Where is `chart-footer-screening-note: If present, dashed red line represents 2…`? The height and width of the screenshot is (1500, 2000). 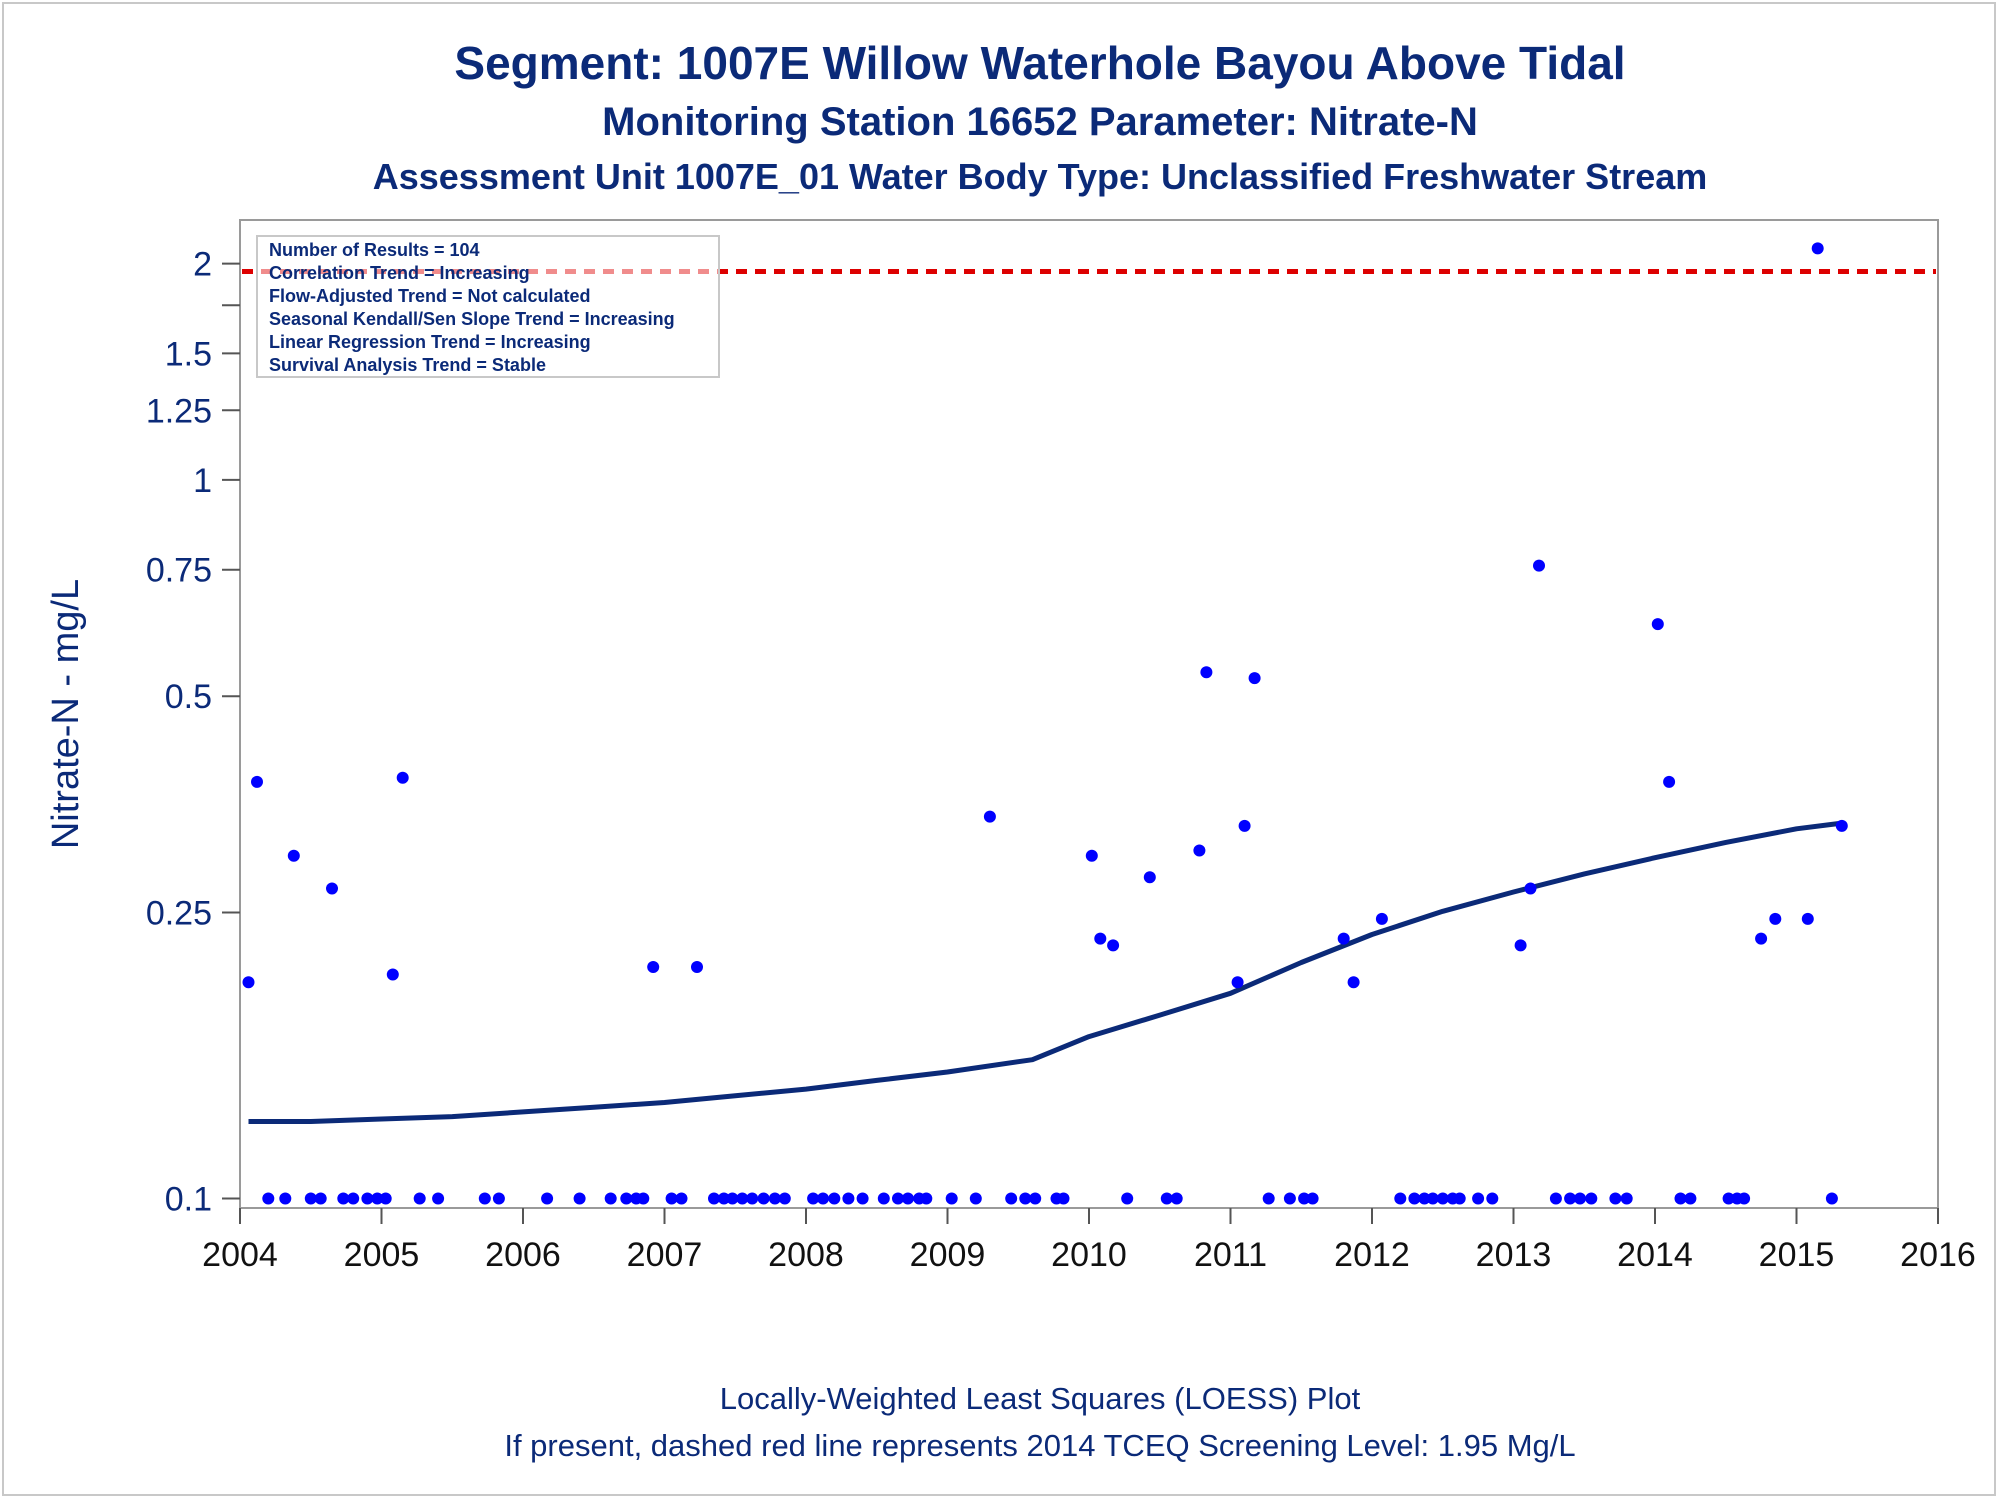
chart-footer-screening-note: If present, dashed red line represents 2… is located at coordinates (1040, 1445).